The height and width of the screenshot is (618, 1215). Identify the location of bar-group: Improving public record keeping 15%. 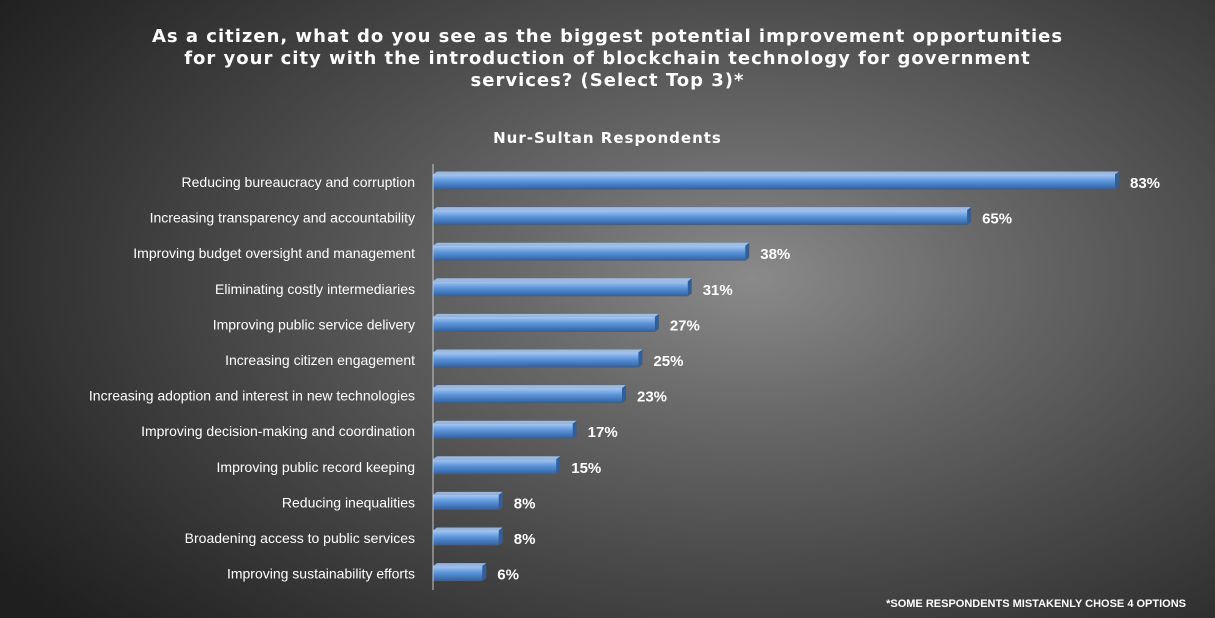
(409, 466).